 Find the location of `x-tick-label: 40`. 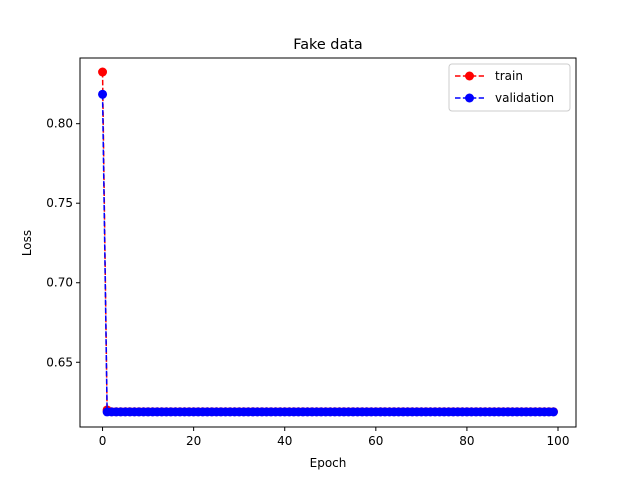

x-tick-label: 40 is located at coordinates (284, 441).